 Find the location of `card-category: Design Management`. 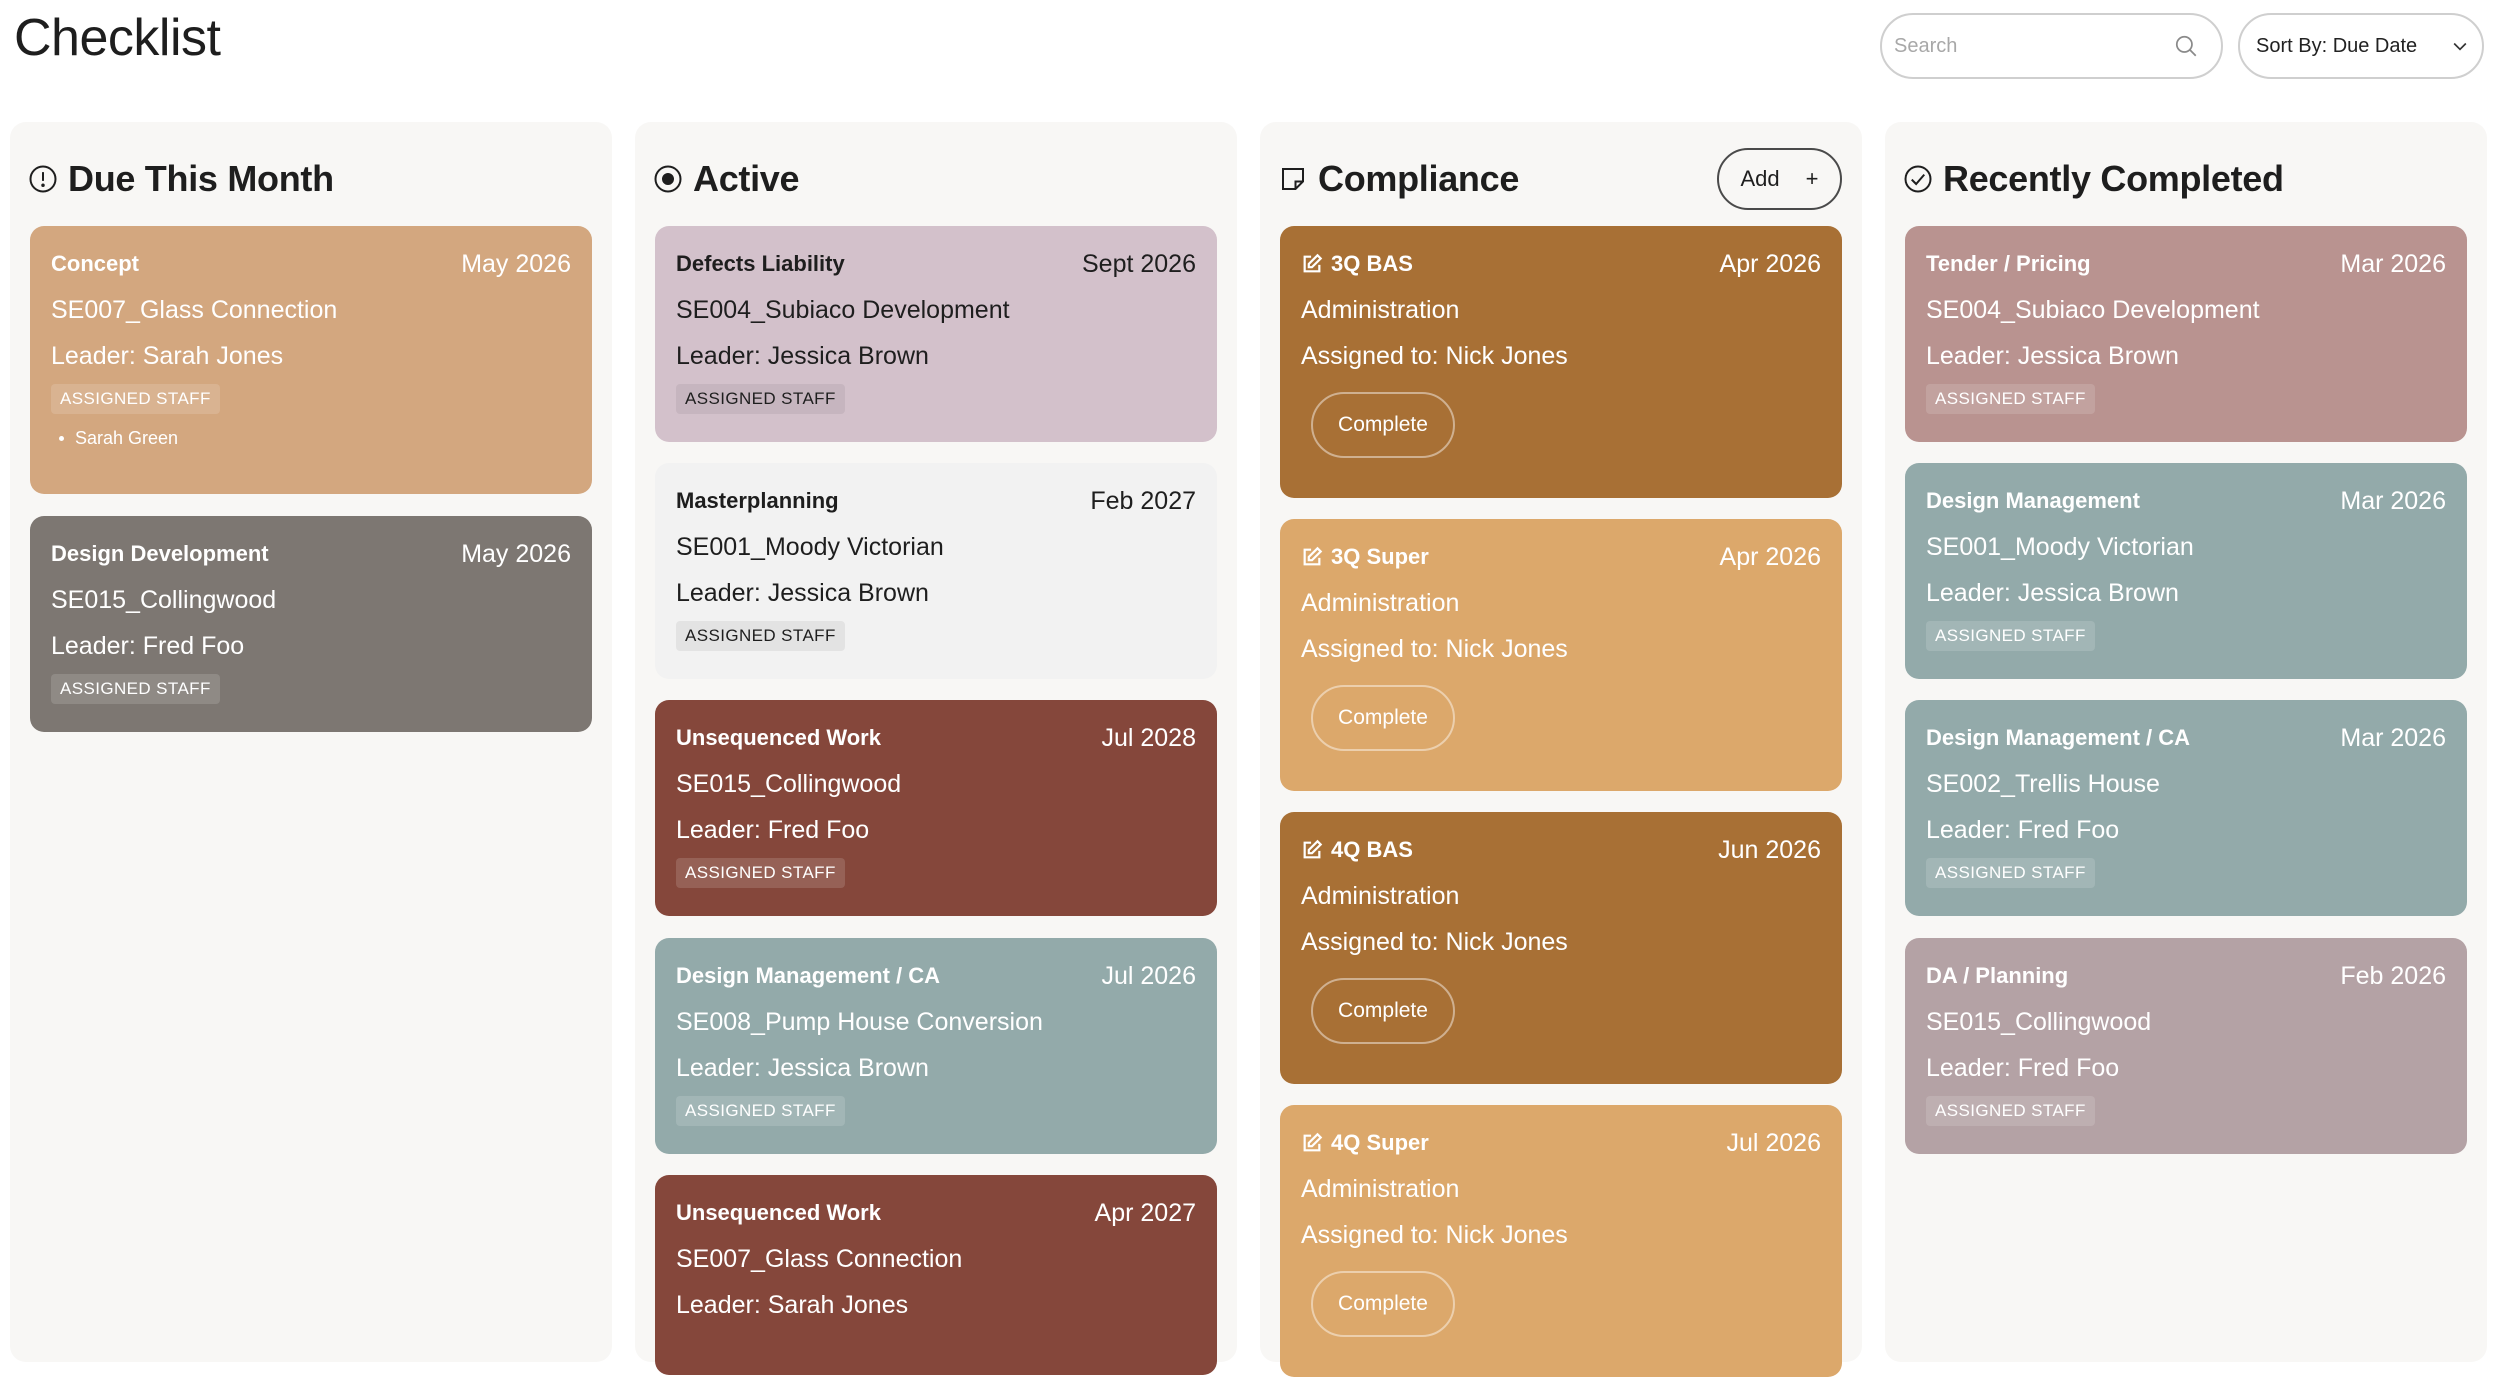

card-category: Design Management is located at coordinates (2033, 500).